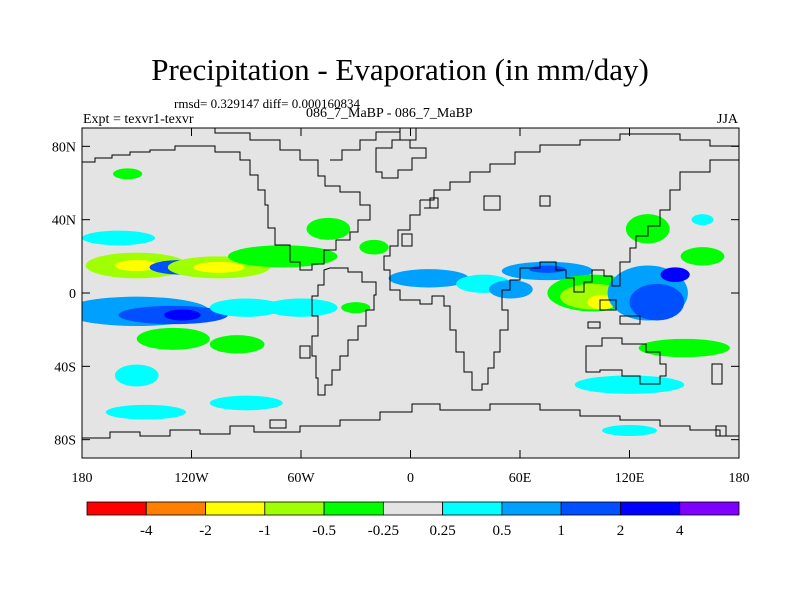 This screenshot has width=800, height=600. What do you see at coordinates (410, 478) in the screenshot?
I see `lon-tick-label: 0` at bounding box center [410, 478].